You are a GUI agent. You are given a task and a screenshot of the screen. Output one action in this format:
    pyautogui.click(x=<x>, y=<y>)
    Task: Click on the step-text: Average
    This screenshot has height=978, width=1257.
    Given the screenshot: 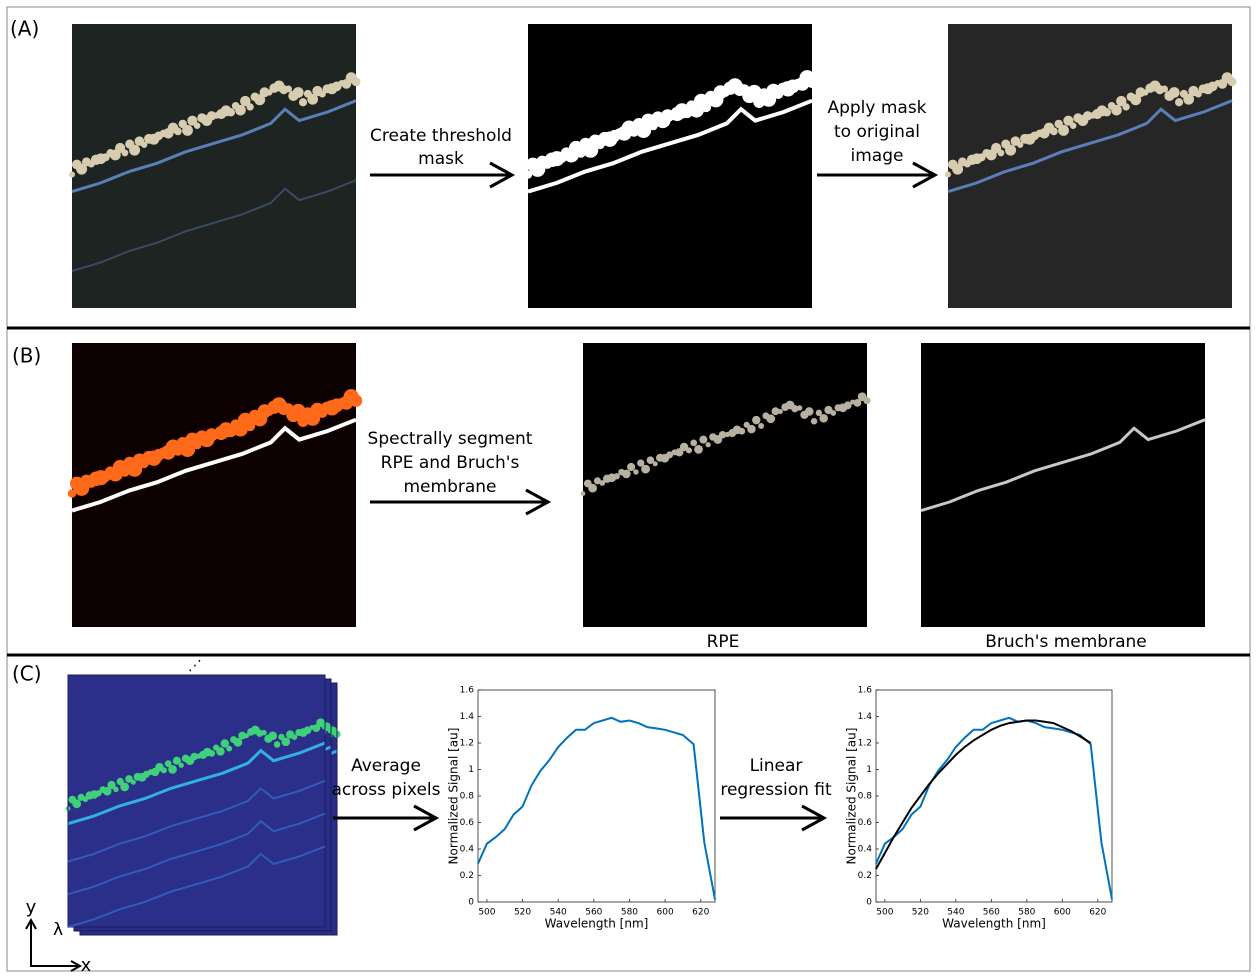 What is the action you would take?
    pyautogui.click(x=386, y=766)
    